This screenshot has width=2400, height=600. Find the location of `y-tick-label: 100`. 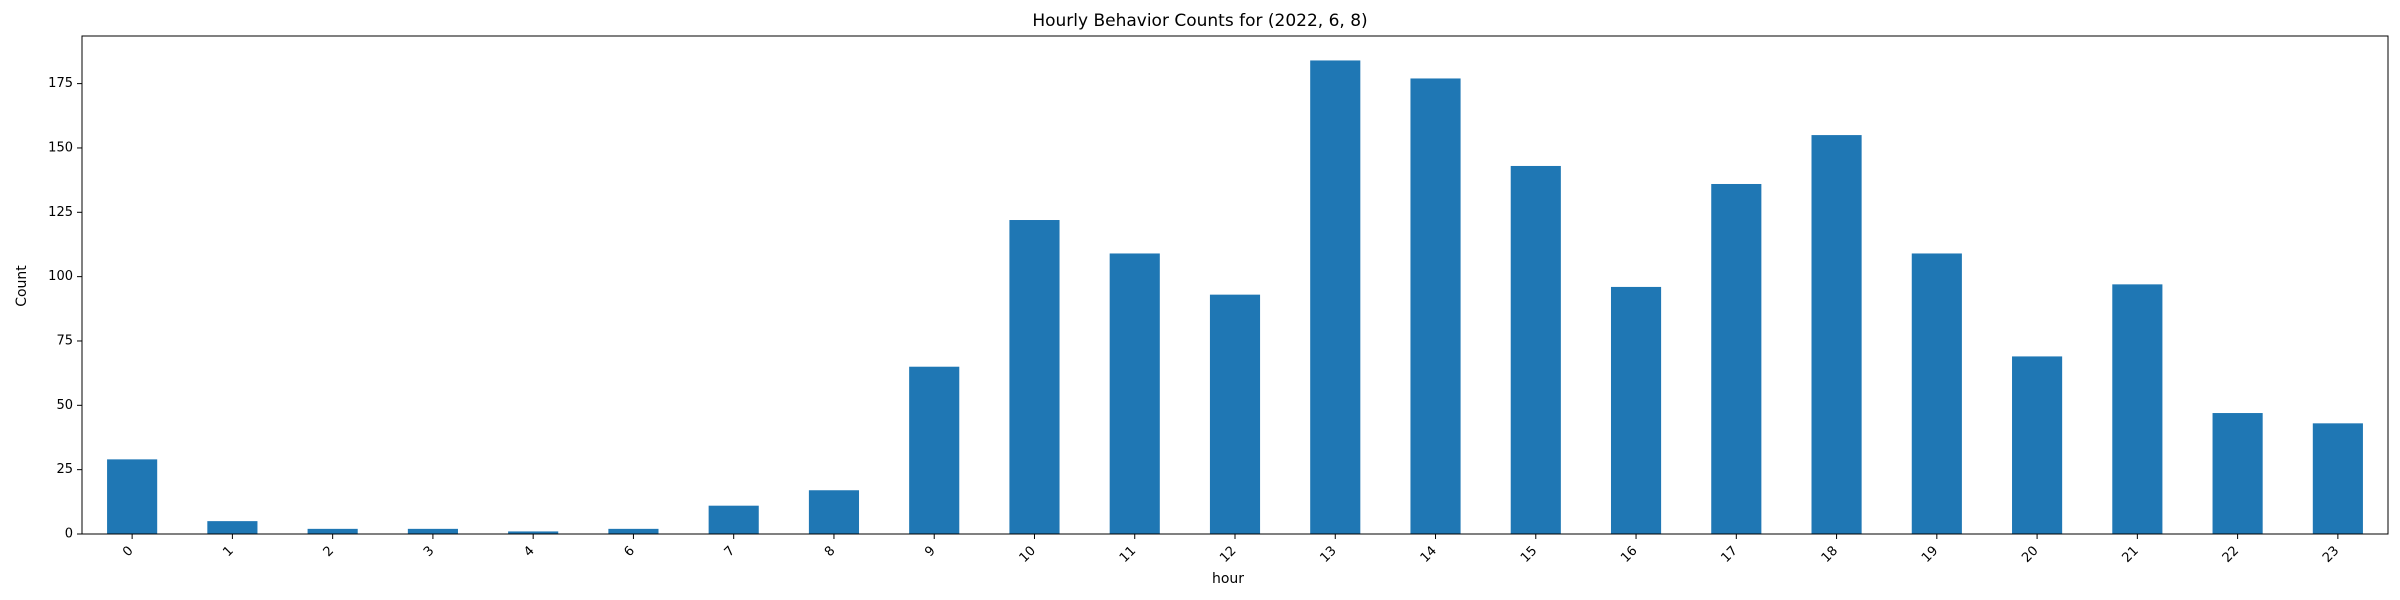

y-tick-label: 100 is located at coordinates (60, 276).